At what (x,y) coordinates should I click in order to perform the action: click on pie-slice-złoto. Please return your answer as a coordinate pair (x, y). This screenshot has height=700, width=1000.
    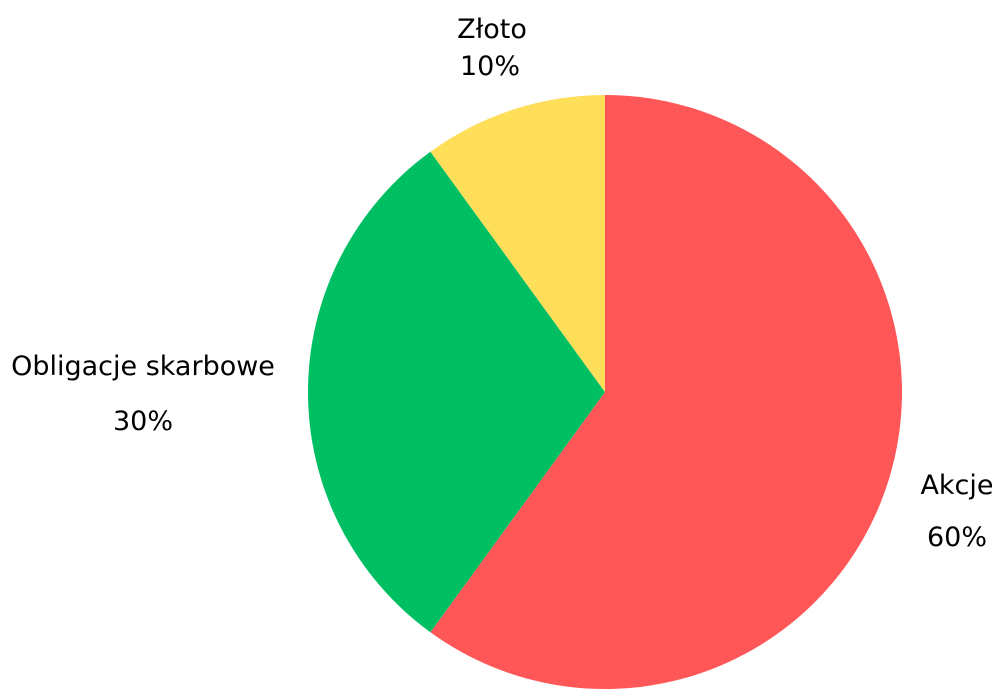
    Looking at the image, I should click on (517, 243).